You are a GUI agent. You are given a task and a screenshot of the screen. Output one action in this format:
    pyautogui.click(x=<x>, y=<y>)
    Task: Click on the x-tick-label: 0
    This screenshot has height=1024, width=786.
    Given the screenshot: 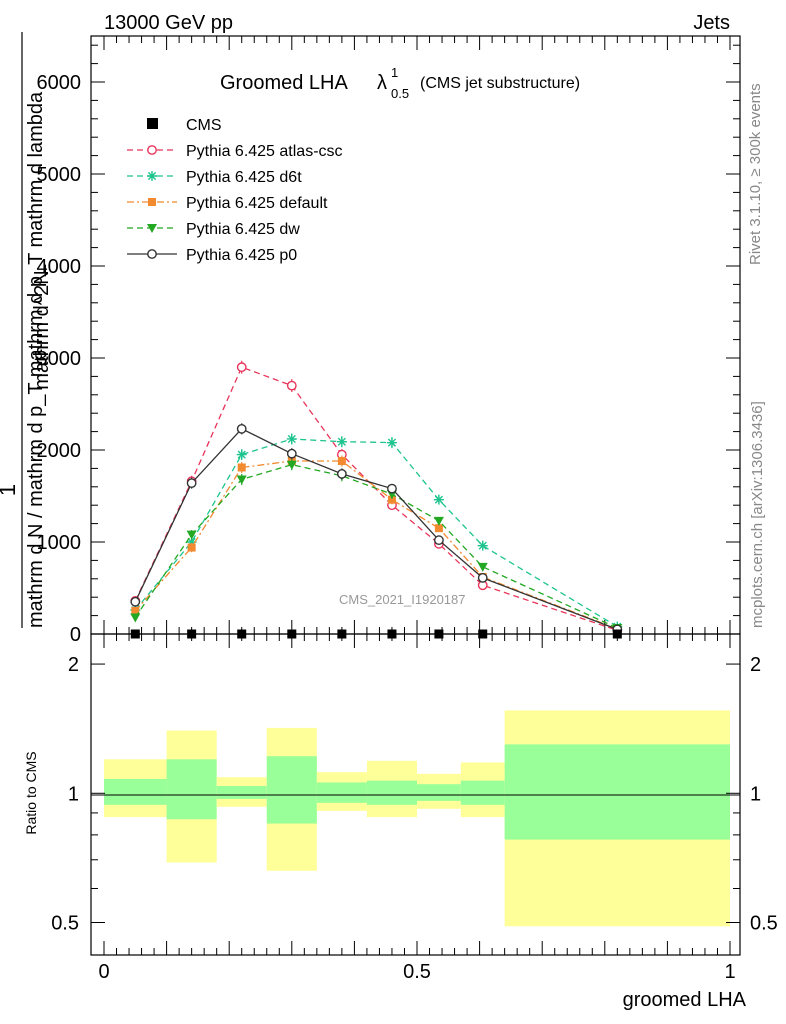 What is the action you would take?
    pyautogui.click(x=103, y=972)
    